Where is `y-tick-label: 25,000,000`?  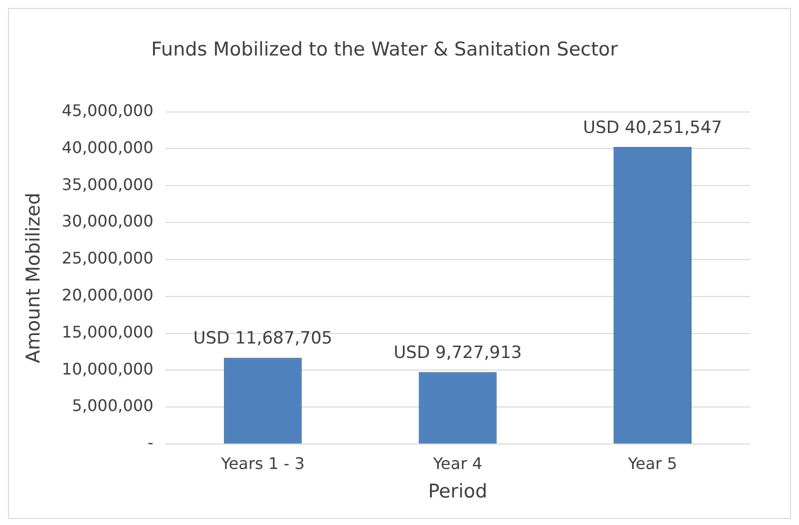
y-tick-label: 25,000,000 is located at coordinates (108, 258).